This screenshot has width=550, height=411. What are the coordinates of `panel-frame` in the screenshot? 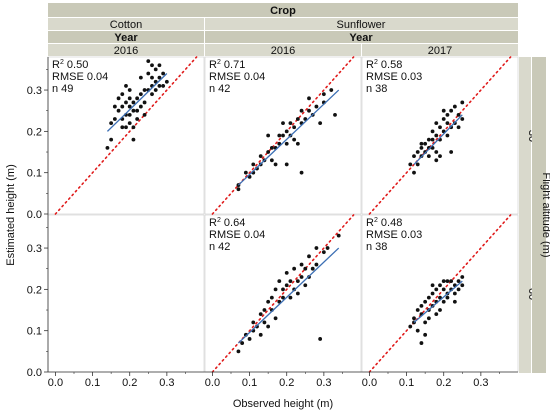 It's located at (126, 293).